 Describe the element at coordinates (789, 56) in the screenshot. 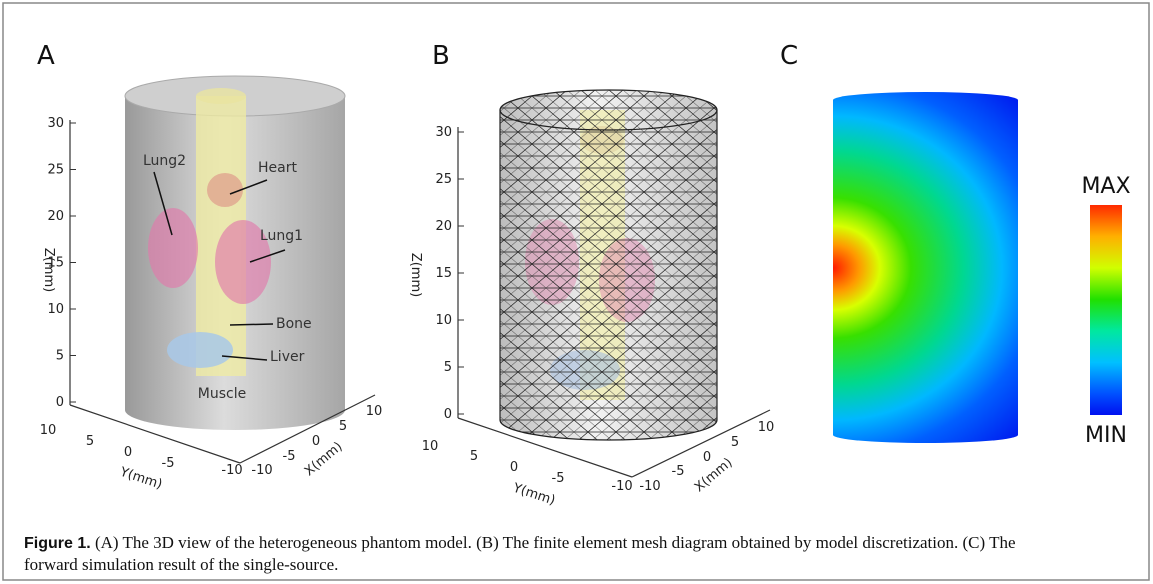

I see `panel-label: C` at that location.